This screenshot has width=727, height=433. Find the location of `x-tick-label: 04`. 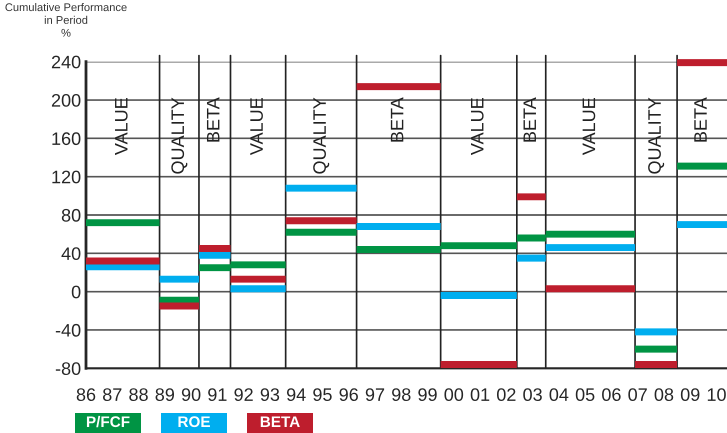

x-tick-label: 04 is located at coordinates (559, 395).